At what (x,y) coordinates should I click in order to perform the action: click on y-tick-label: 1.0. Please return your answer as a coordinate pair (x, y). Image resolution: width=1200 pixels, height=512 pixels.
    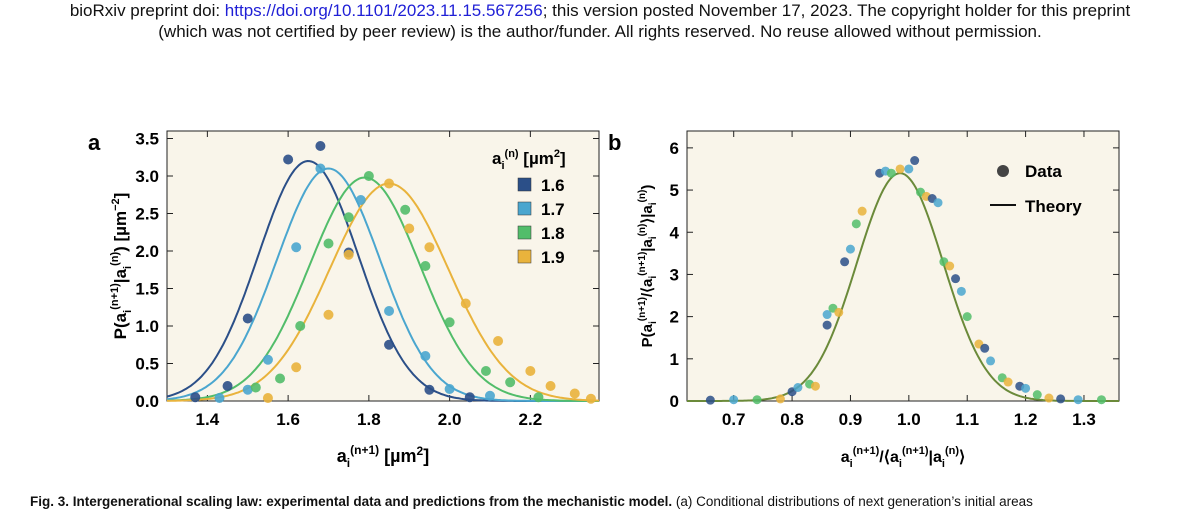
    Looking at the image, I should click on (147, 326).